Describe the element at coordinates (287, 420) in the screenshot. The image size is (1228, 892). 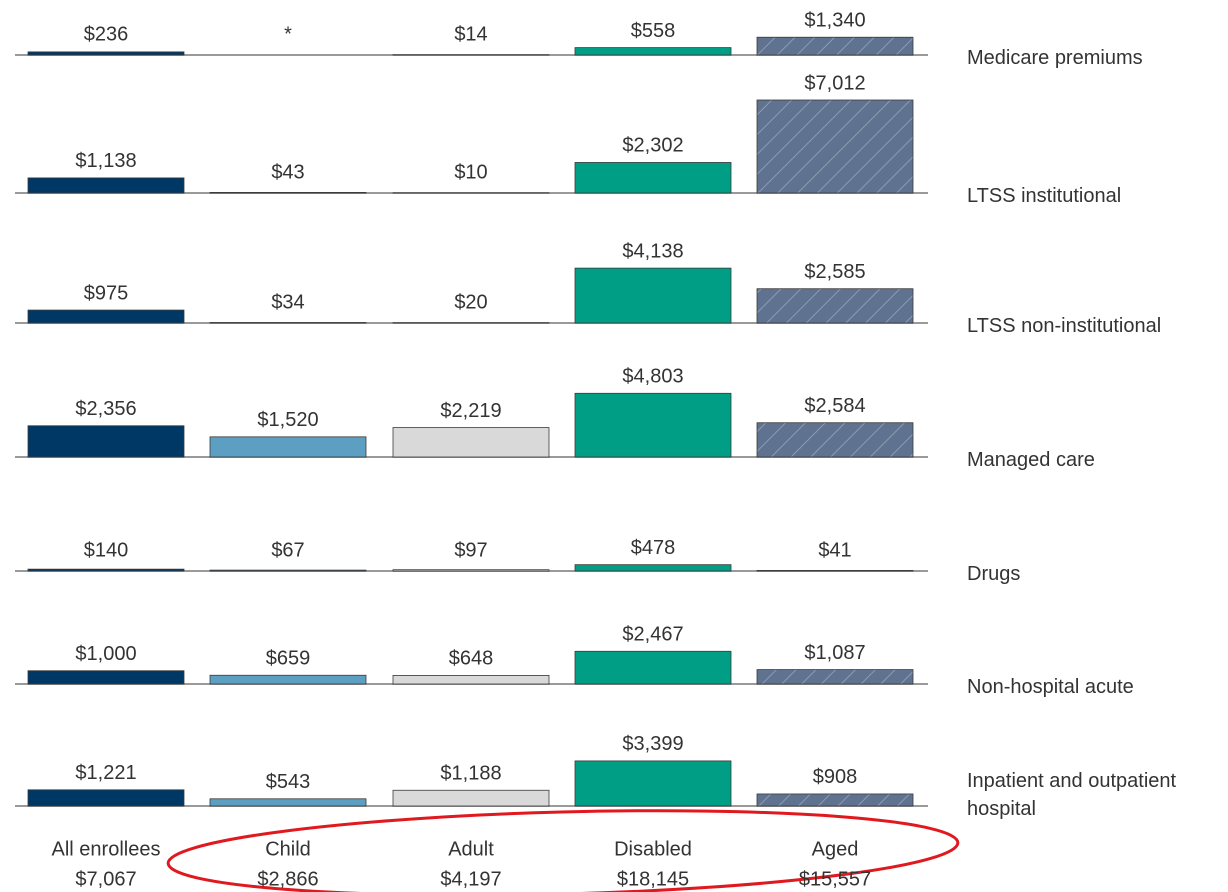
I see `value-label: $1,520` at that location.